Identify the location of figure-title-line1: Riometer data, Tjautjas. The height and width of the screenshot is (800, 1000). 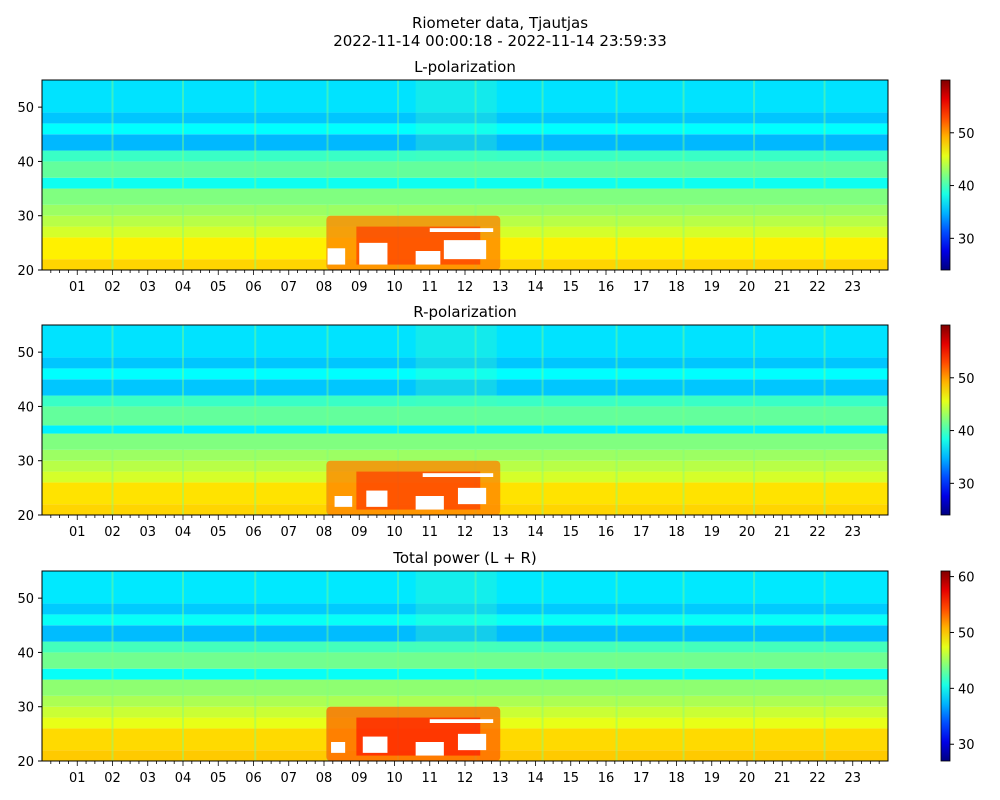
(500, 23).